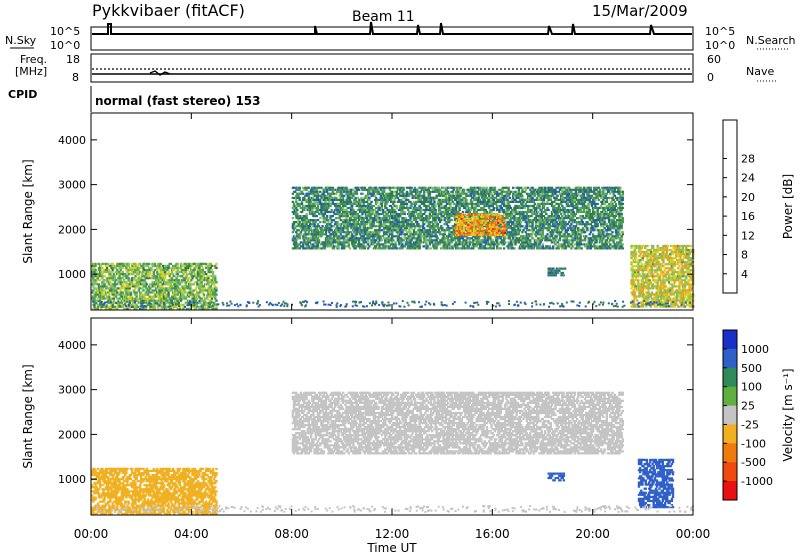 The width and height of the screenshot is (800, 554). I want to click on echo-region, so click(480, 225).